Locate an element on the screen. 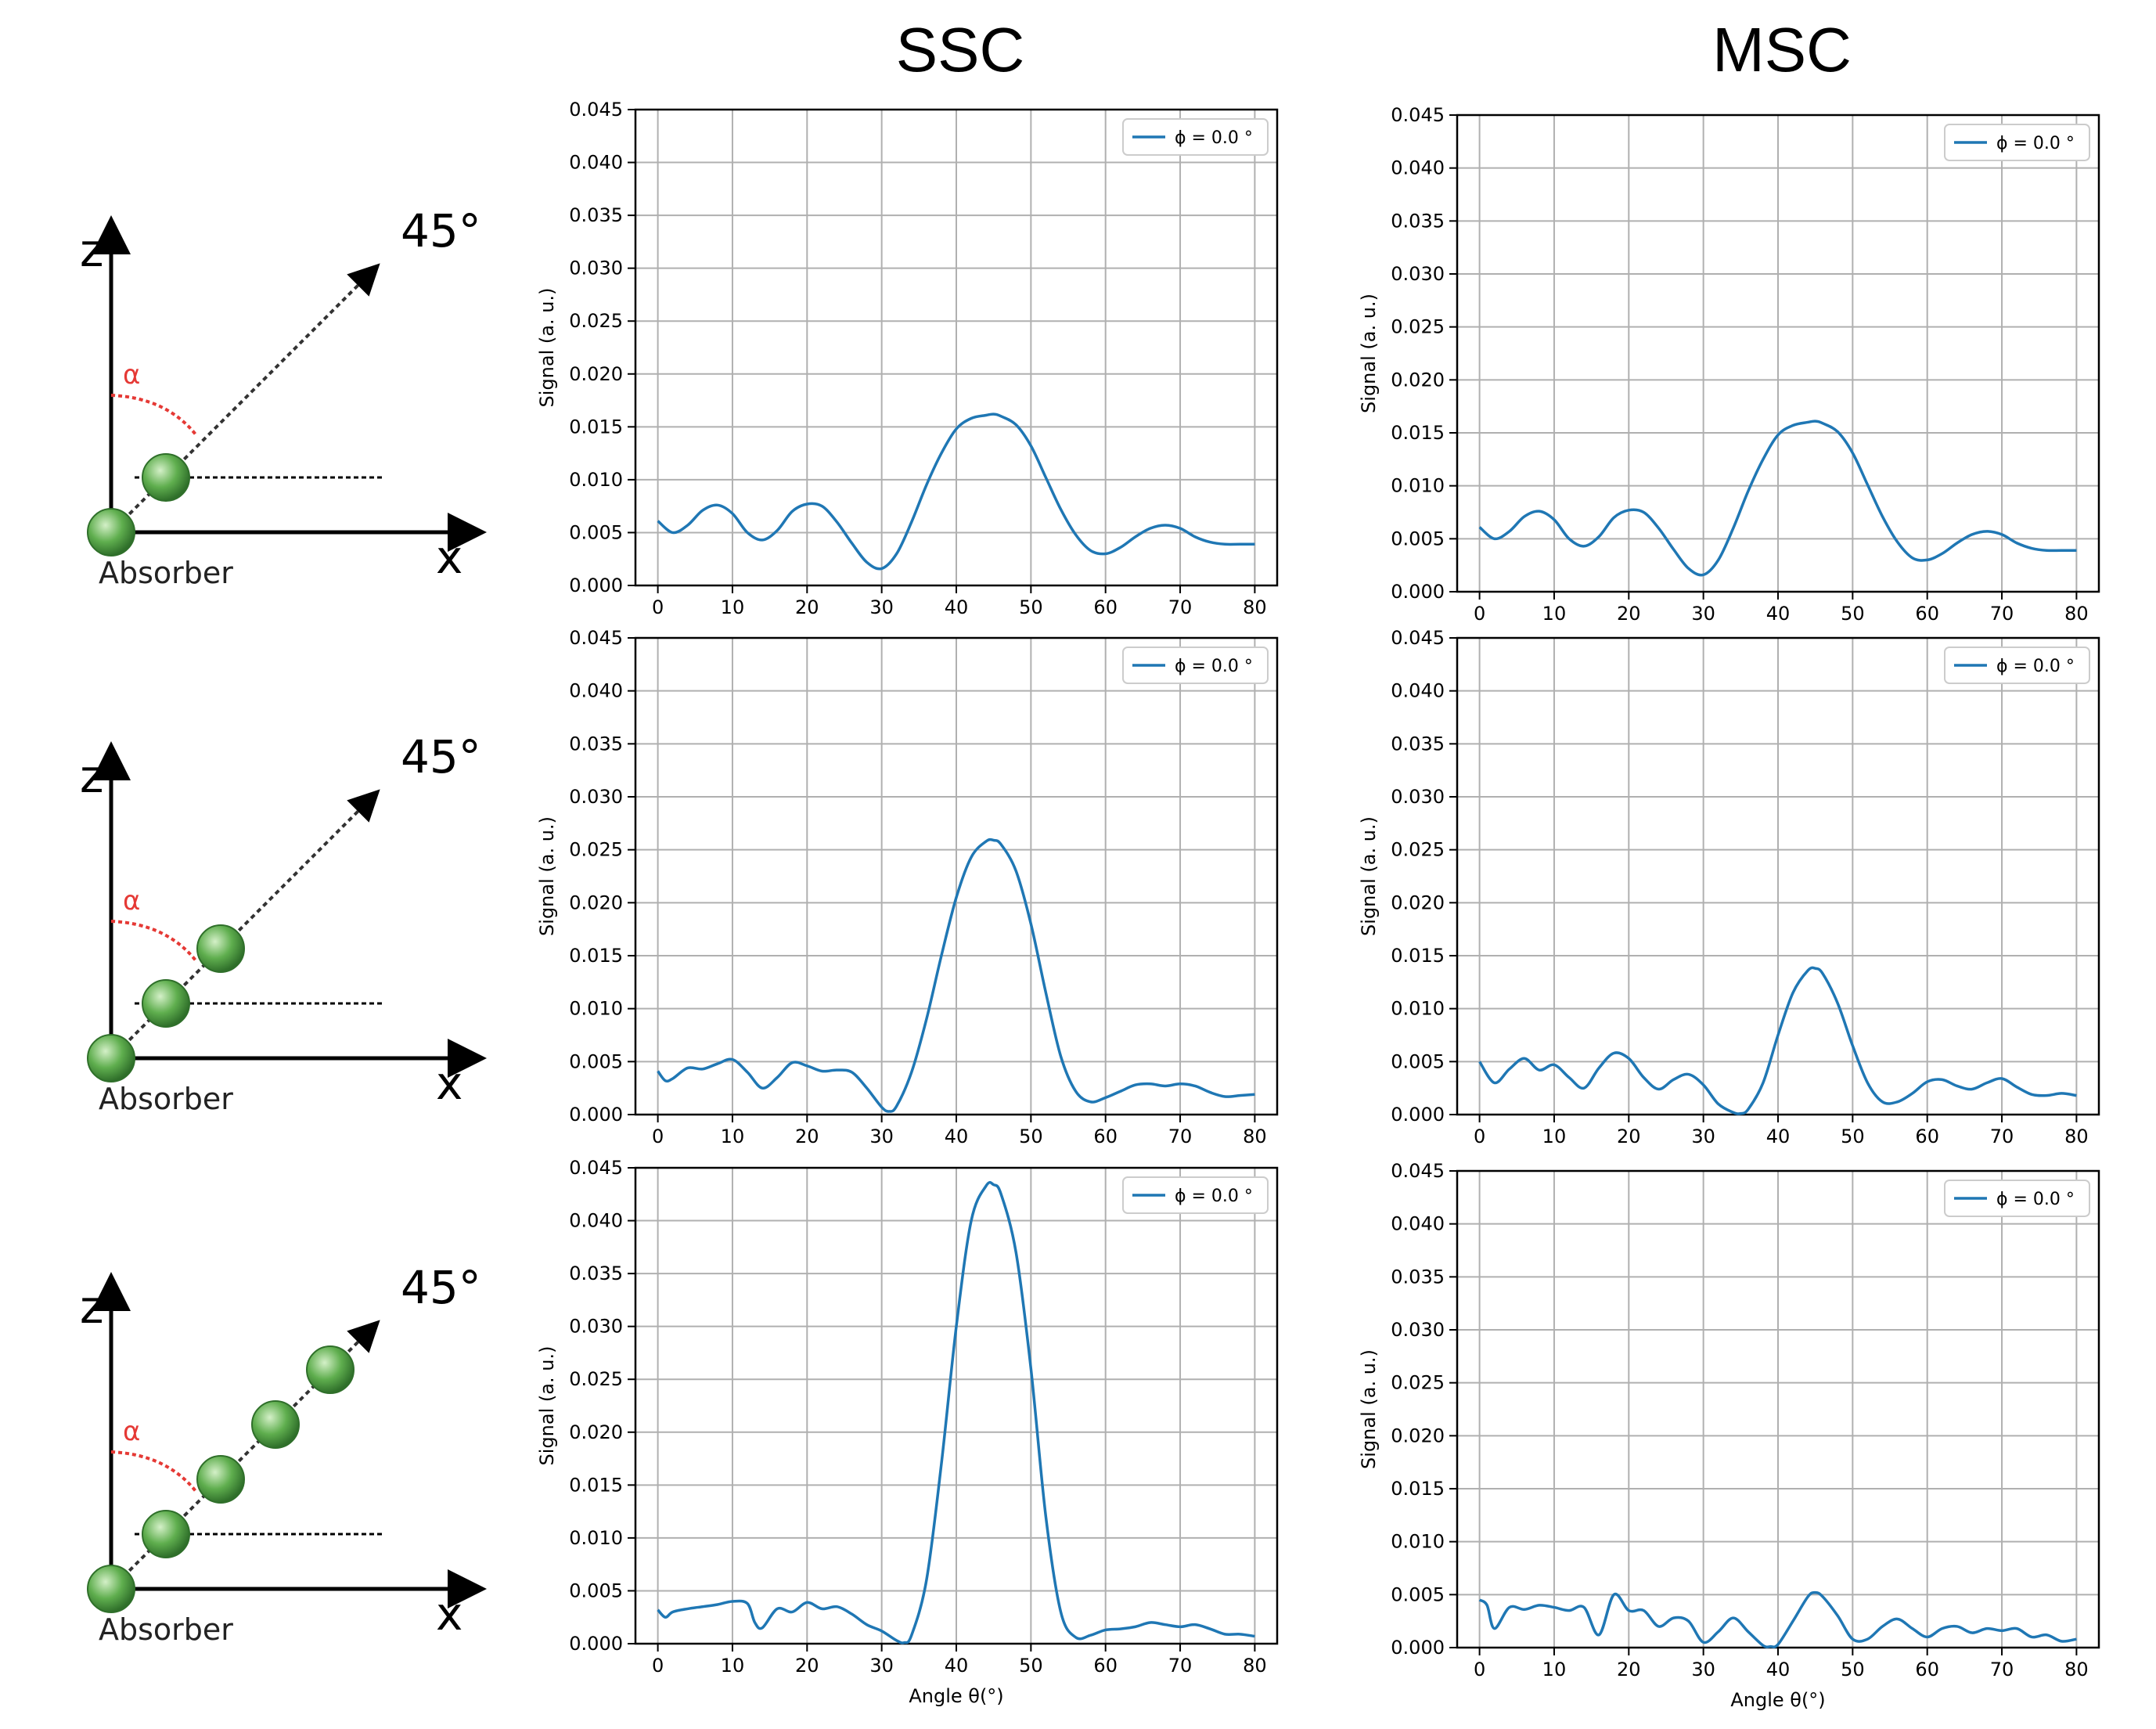 This screenshot has height=1729, width=2156. alpha-arc is located at coordinates (153, 415).